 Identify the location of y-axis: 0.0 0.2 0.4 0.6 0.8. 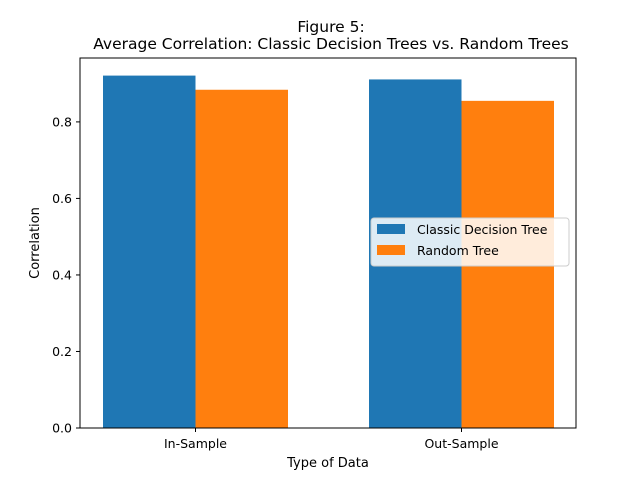
(66, 275).